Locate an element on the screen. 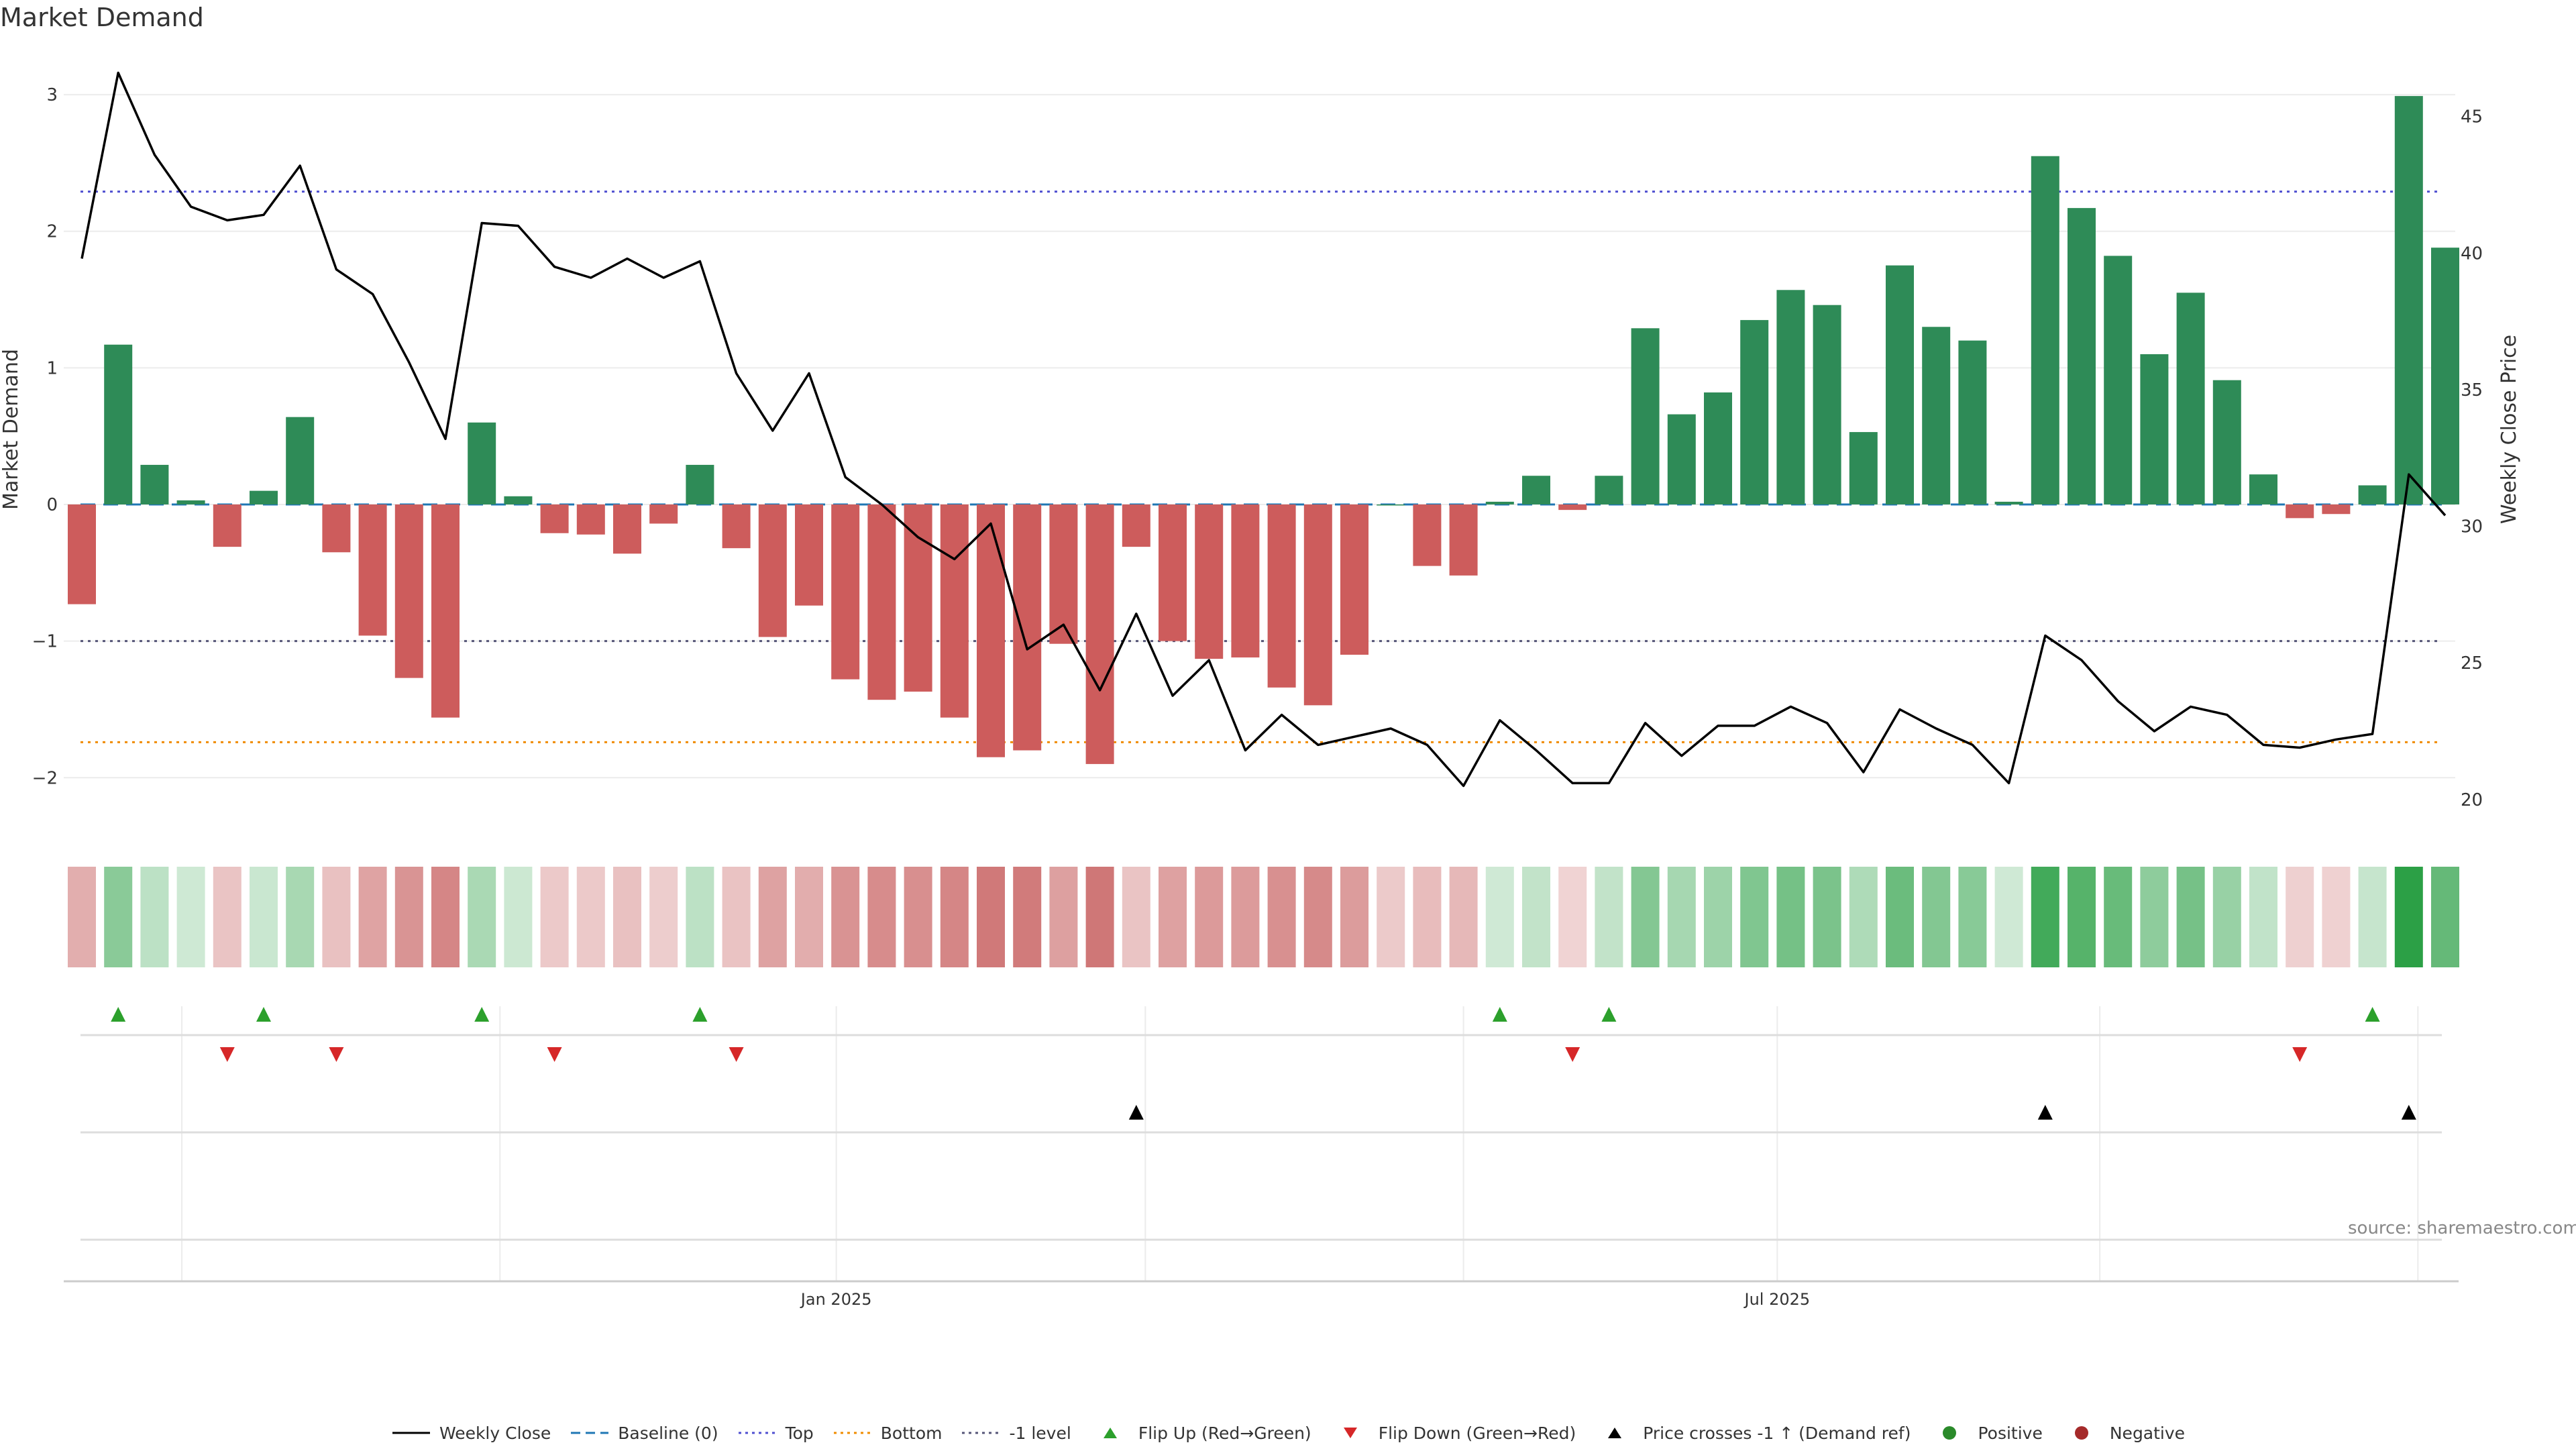  y-tick-label: −2 is located at coordinates (45, 778).